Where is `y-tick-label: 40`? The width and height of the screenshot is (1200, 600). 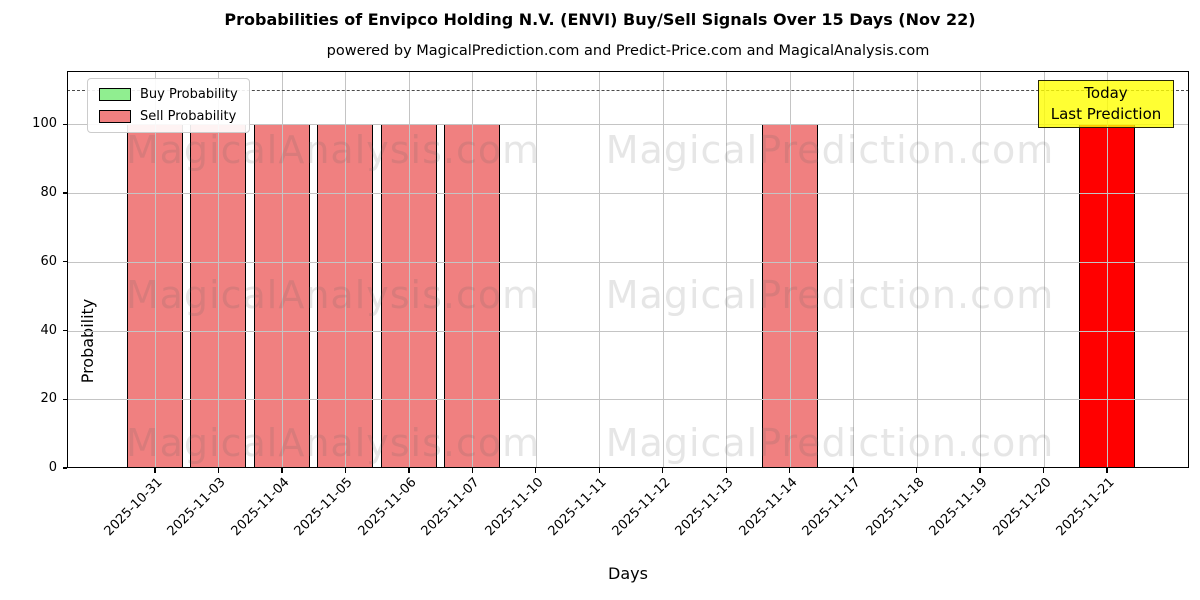 y-tick-label: 40 is located at coordinates (48, 330).